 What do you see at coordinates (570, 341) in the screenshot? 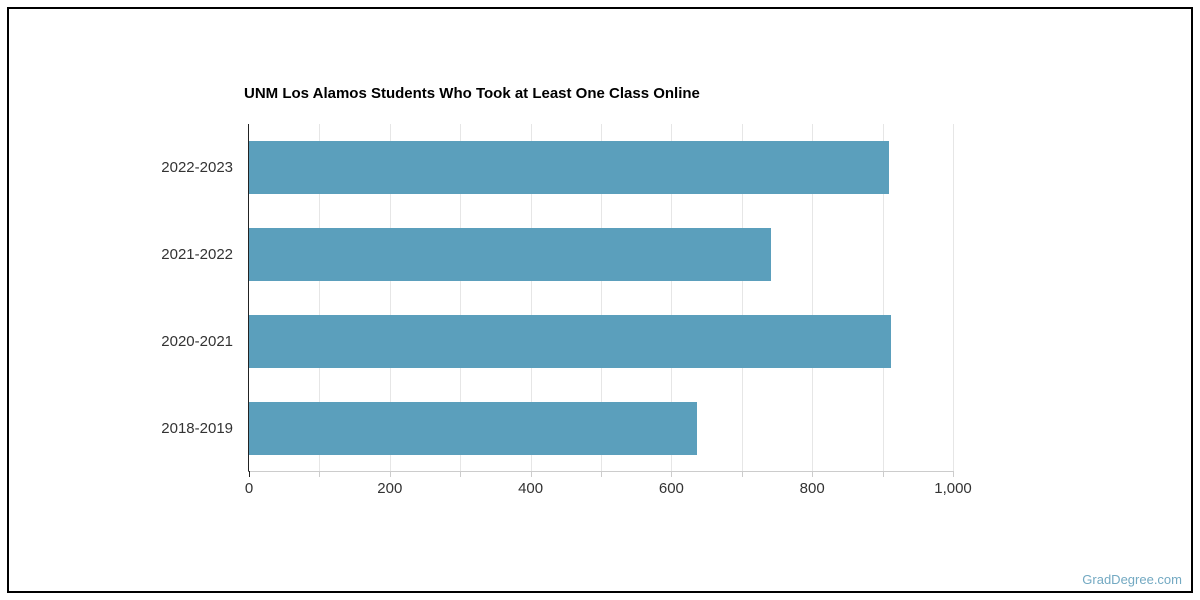
I see `bar-2020-2021` at bounding box center [570, 341].